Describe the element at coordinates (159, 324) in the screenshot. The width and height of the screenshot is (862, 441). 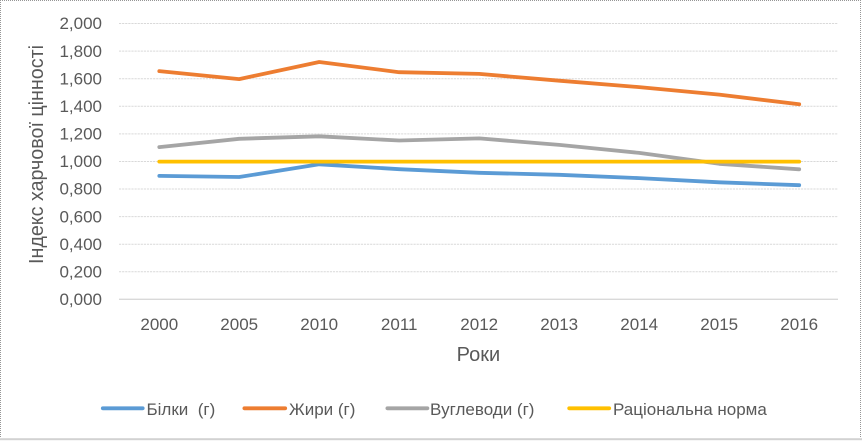
I see `svg-text: 2000` at that location.